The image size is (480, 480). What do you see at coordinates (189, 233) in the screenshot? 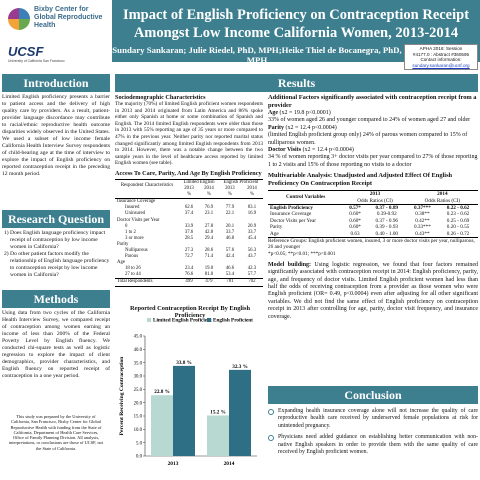
I see `table-row: 1 to 2 37.6 42.8 33.7 33.7` at bounding box center [189, 233].